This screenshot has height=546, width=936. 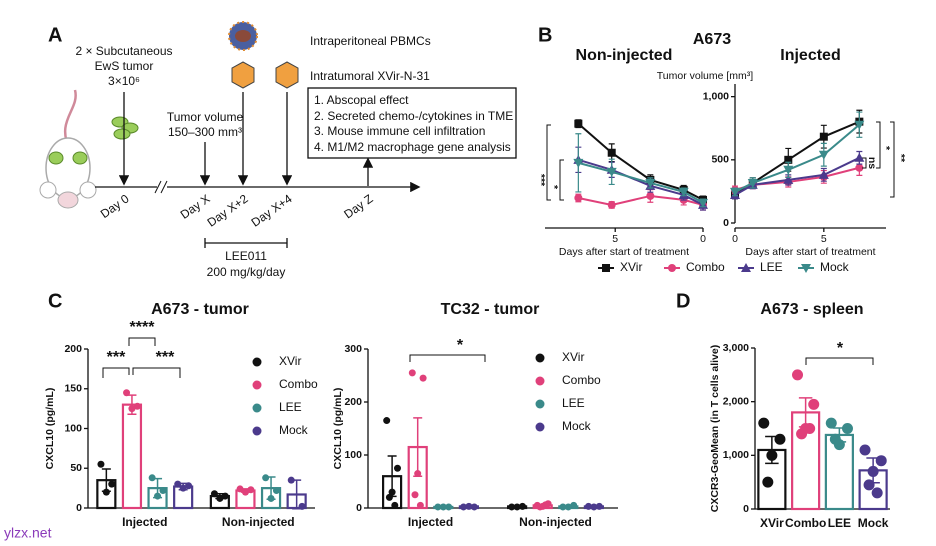 What do you see at coordinates (125, 128) in the screenshot?
I see `tumor-cells` at bounding box center [125, 128].